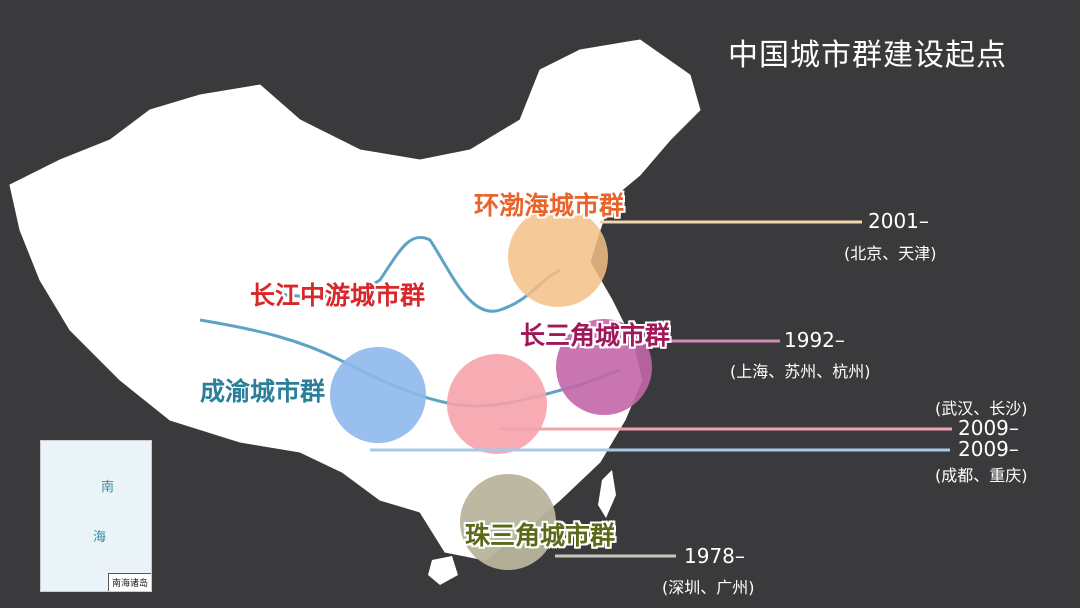 This screenshot has height=608, width=1080. I want to click on label-changjiang-middle: 长江中游城市群, so click(338, 295).